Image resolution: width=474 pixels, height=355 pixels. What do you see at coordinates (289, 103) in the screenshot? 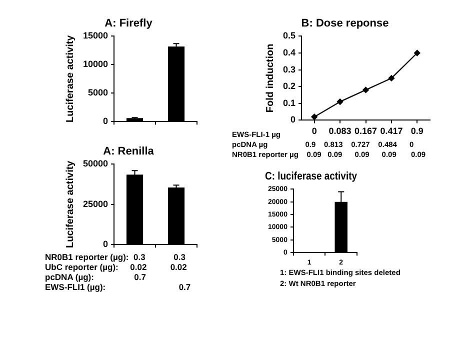
I see `y-tick-label: 0.1` at bounding box center [289, 103].